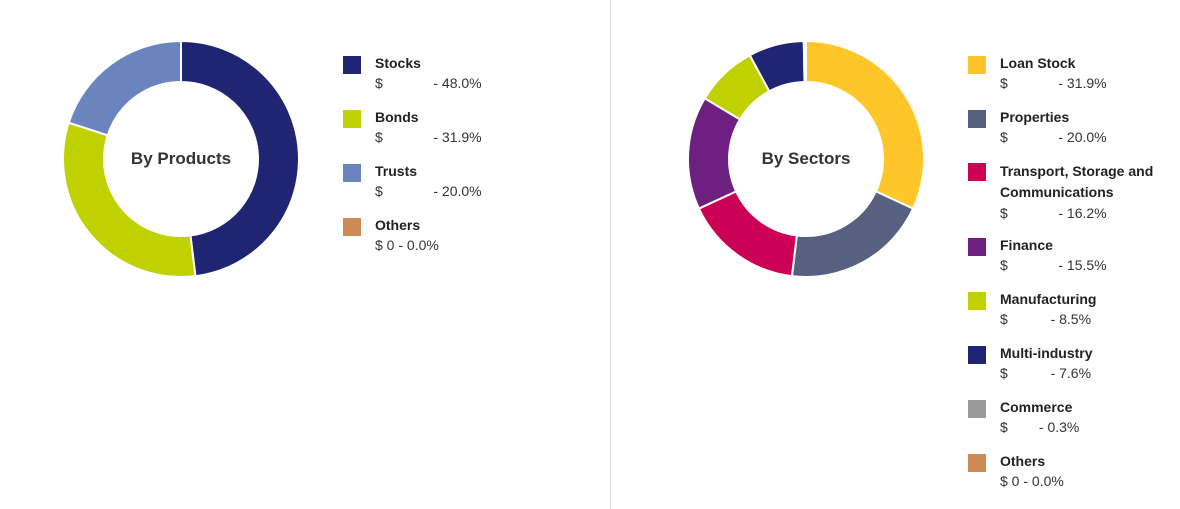 This screenshot has height=509, width=1180. I want to click on legend-item-bonds: Bonds $ - 31.9%, so click(463, 135).